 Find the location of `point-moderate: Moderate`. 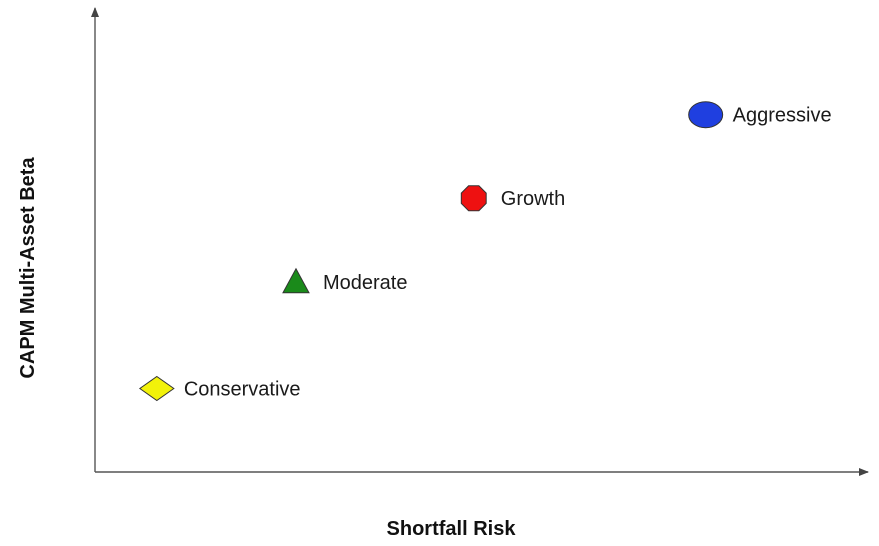

point-moderate: Moderate is located at coordinates (345, 280).